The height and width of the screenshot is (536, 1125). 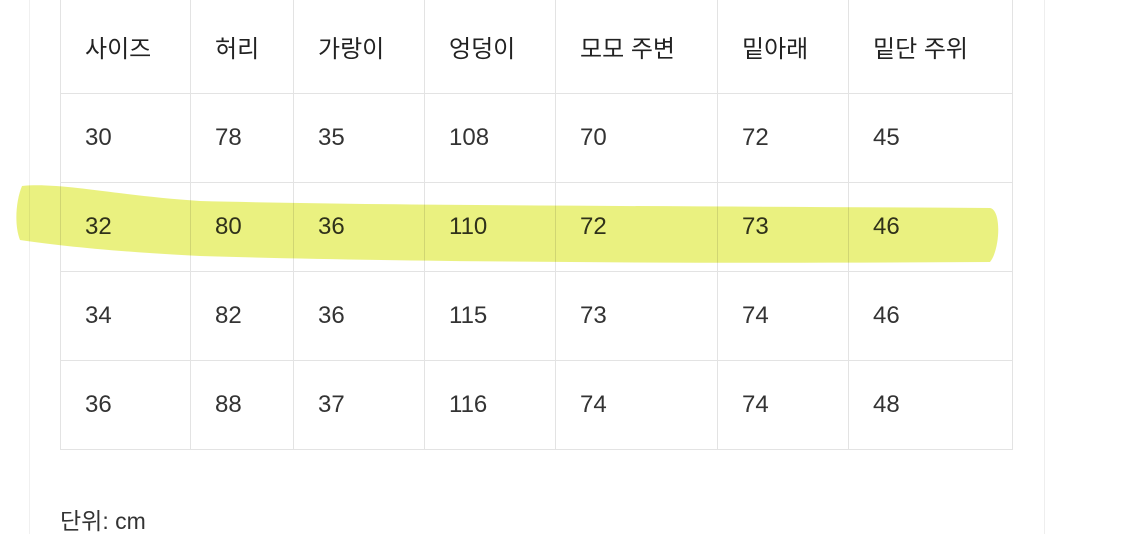 What do you see at coordinates (103, 521) in the screenshot?
I see `unit-note: 단위: cm` at bounding box center [103, 521].